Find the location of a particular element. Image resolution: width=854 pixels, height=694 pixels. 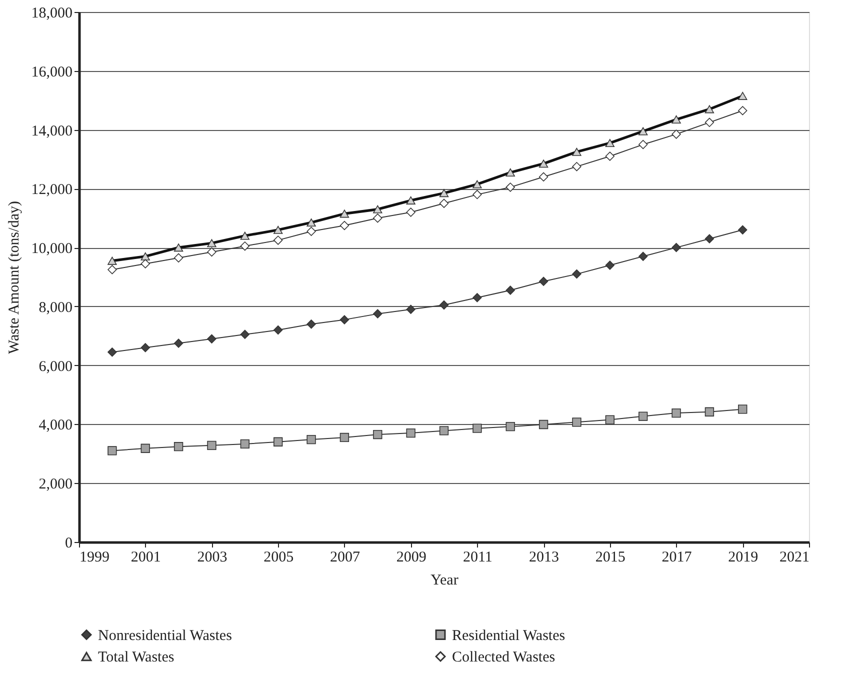

x-tick-label: 2019 is located at coordinates (743, 558).